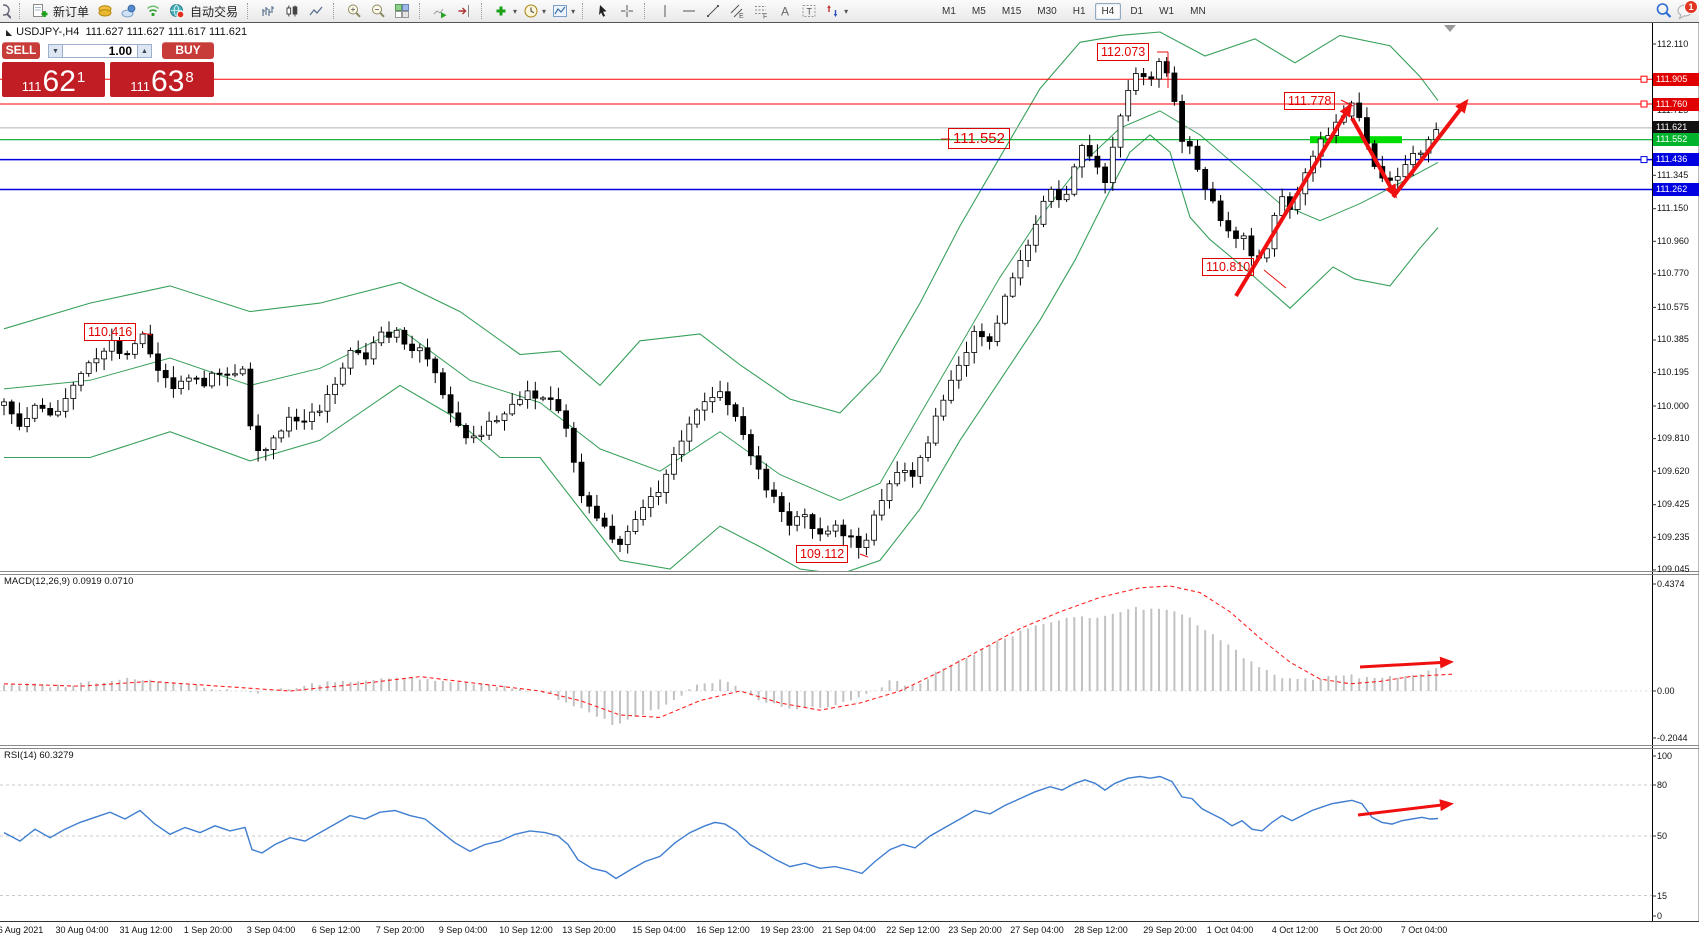  I want to click on trendline-tool-icon, so click(713, 11).